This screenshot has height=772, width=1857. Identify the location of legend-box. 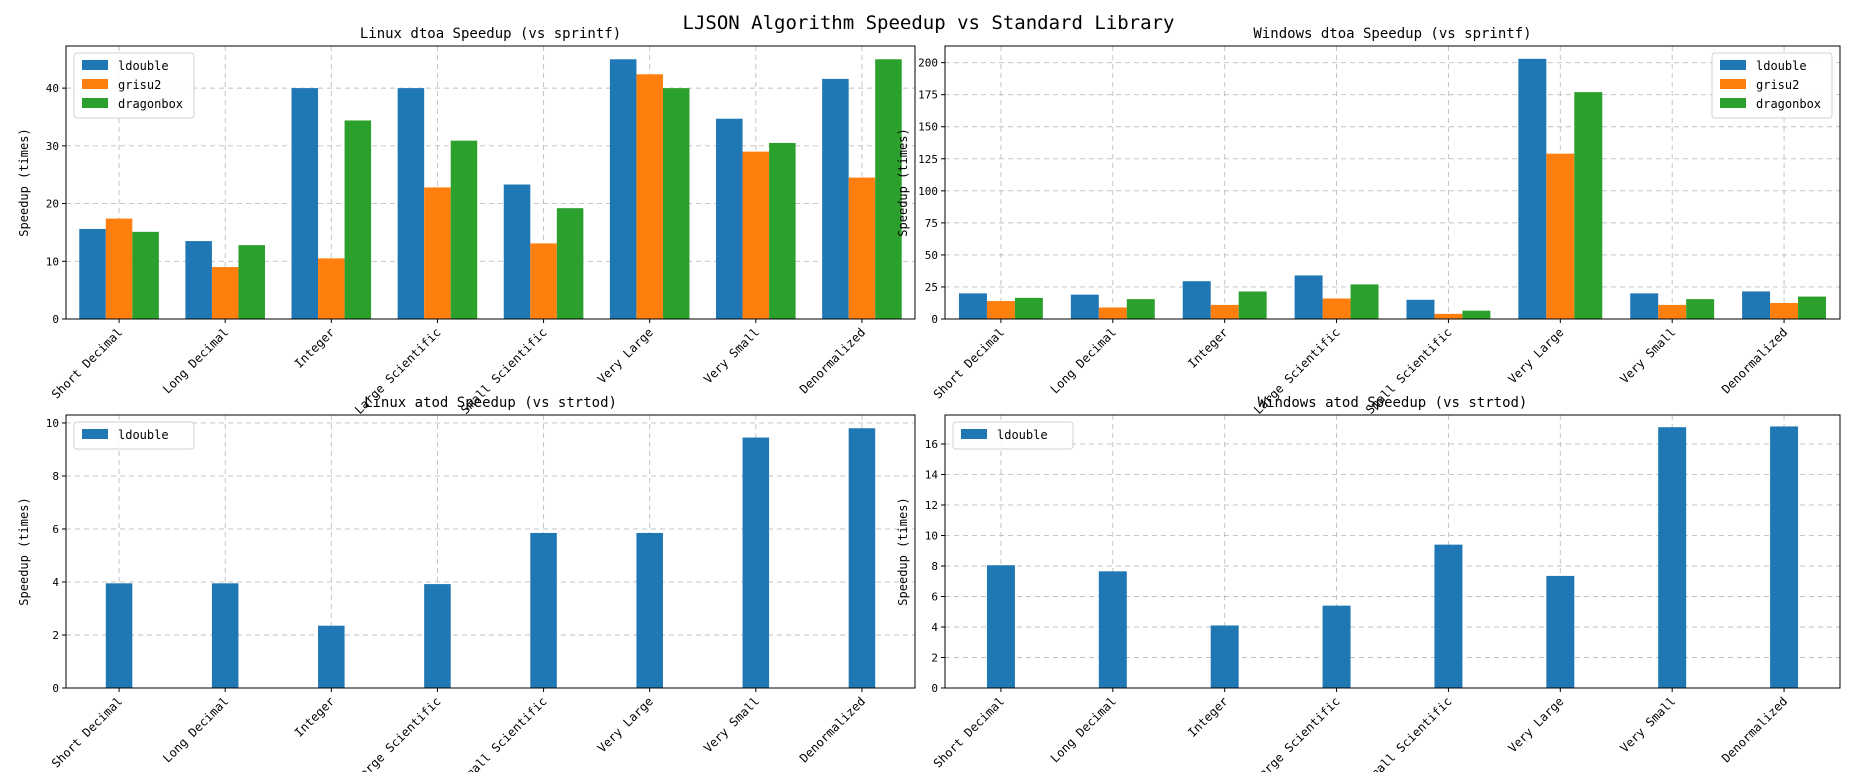
(134, 435).